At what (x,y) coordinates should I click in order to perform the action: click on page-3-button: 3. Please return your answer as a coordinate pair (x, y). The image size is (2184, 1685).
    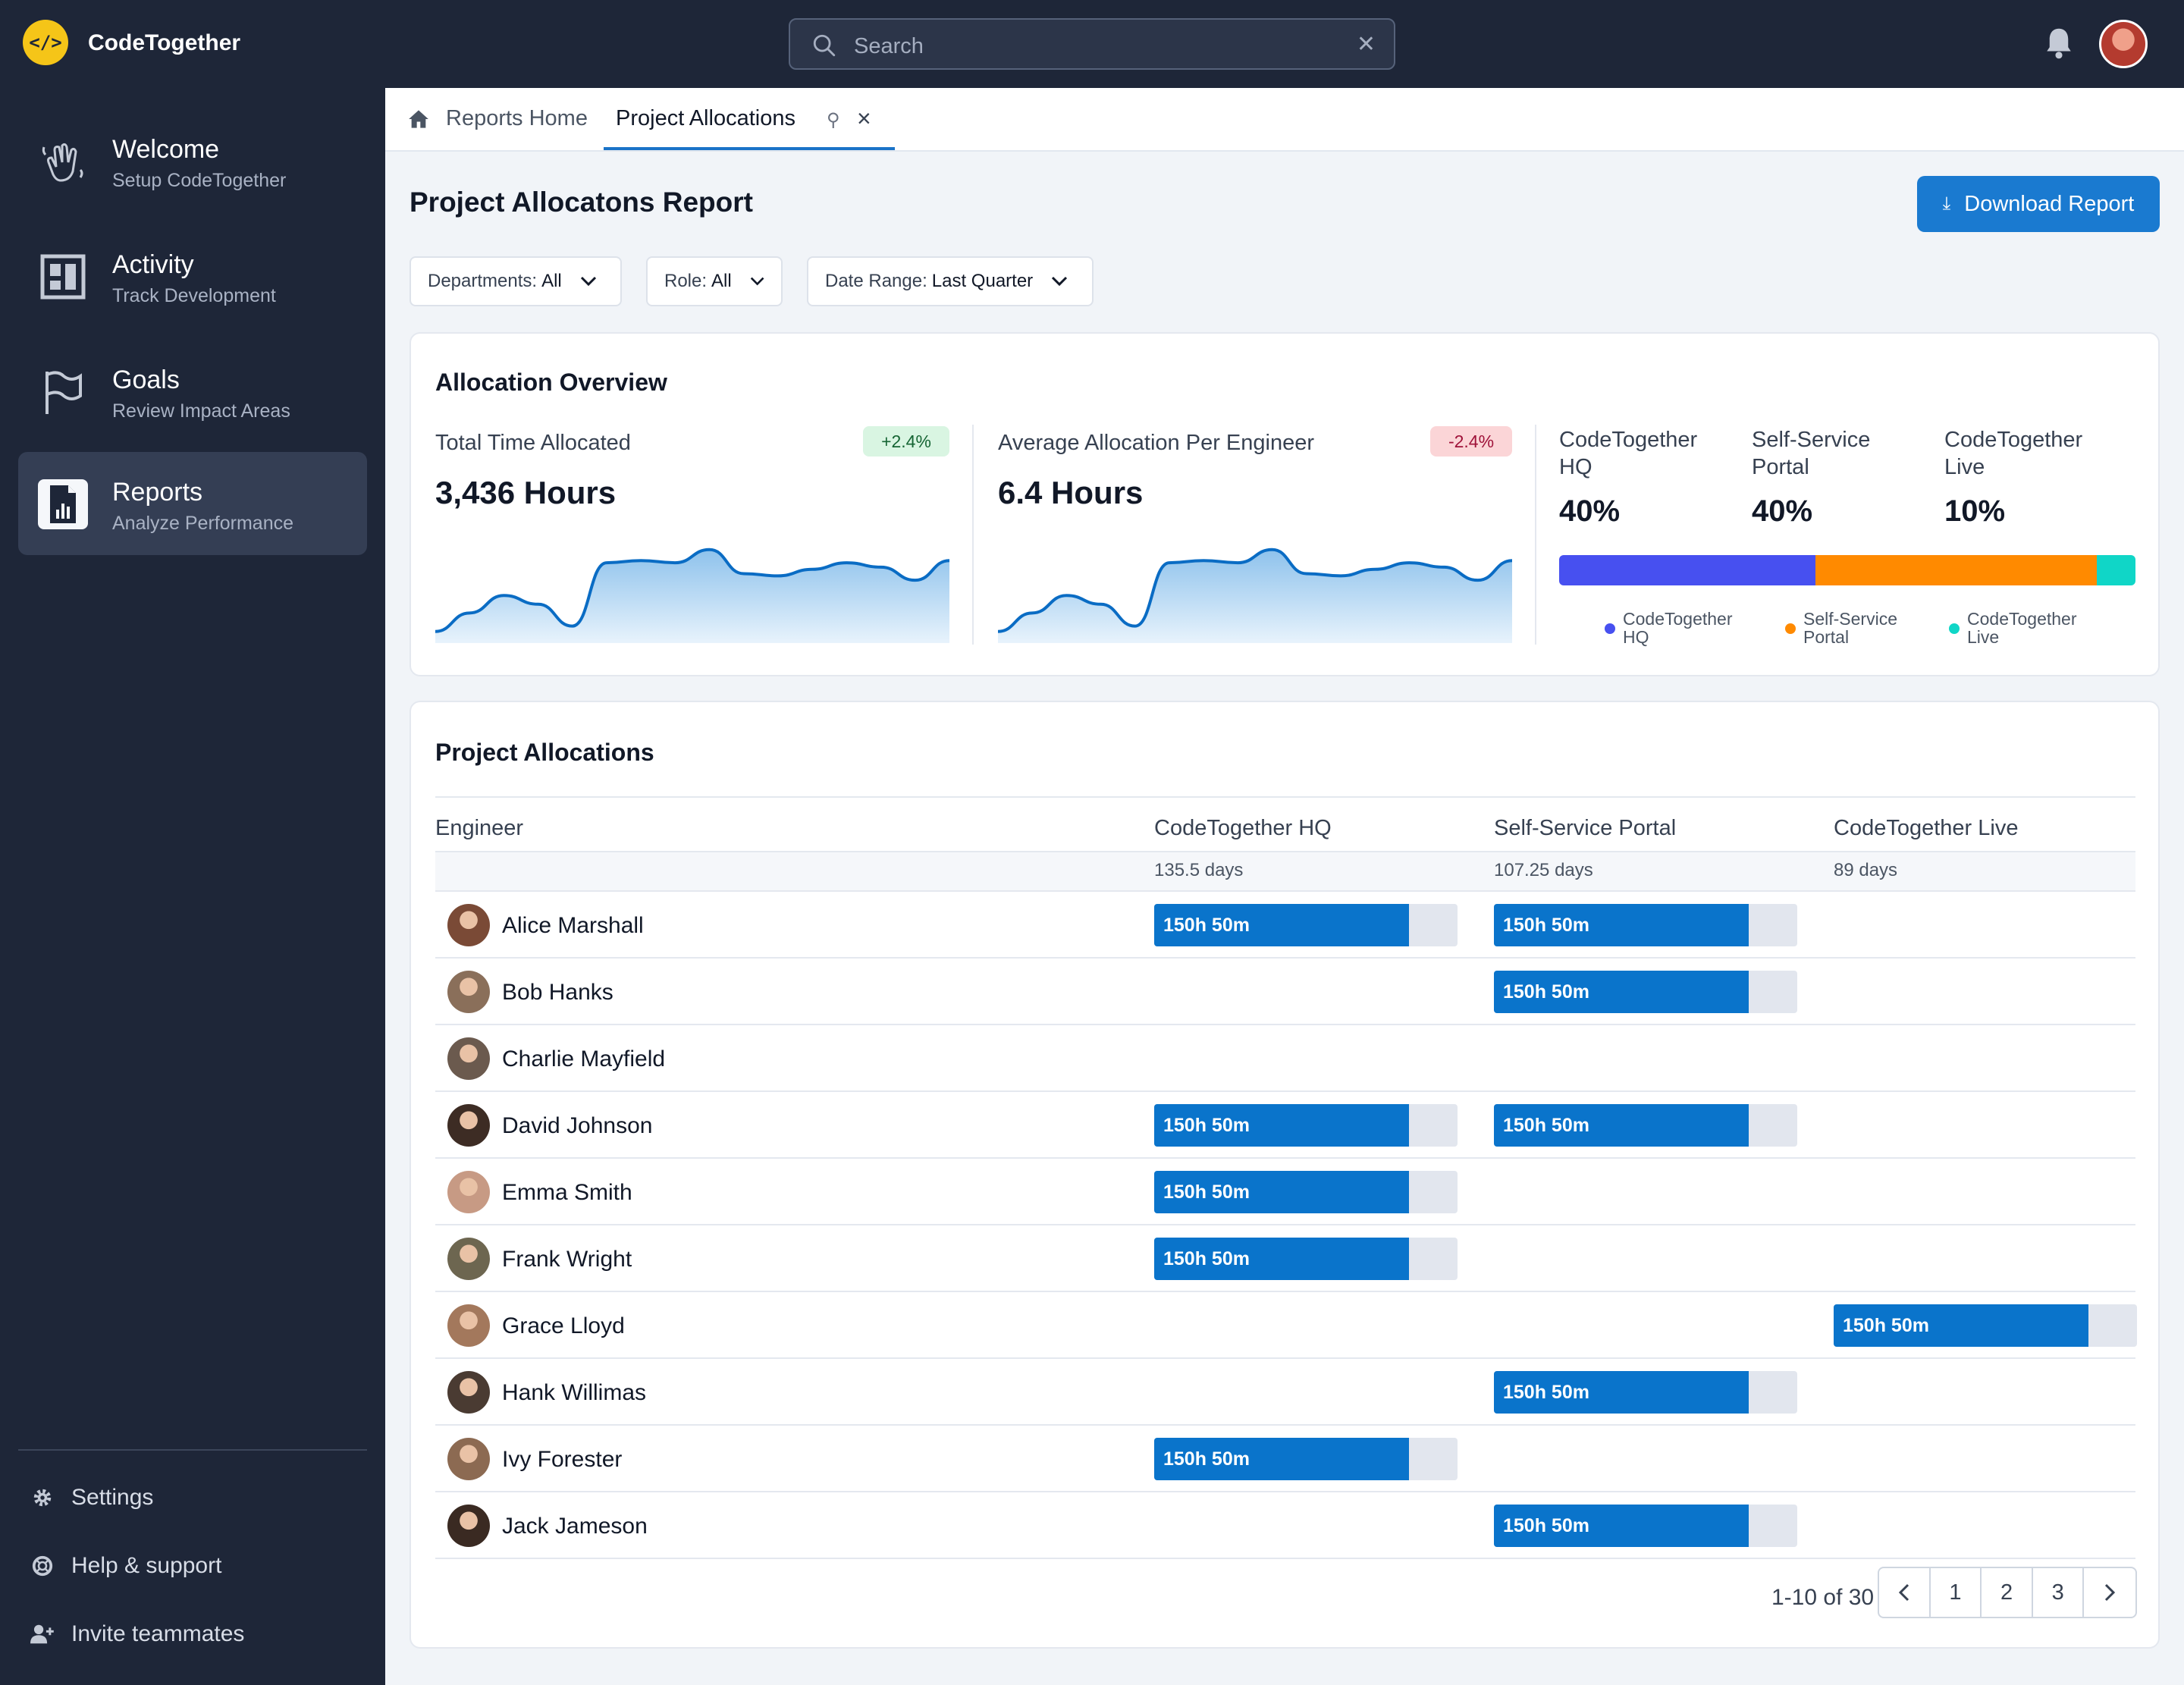
    Looking at the image, I should click on (2059, 1593).